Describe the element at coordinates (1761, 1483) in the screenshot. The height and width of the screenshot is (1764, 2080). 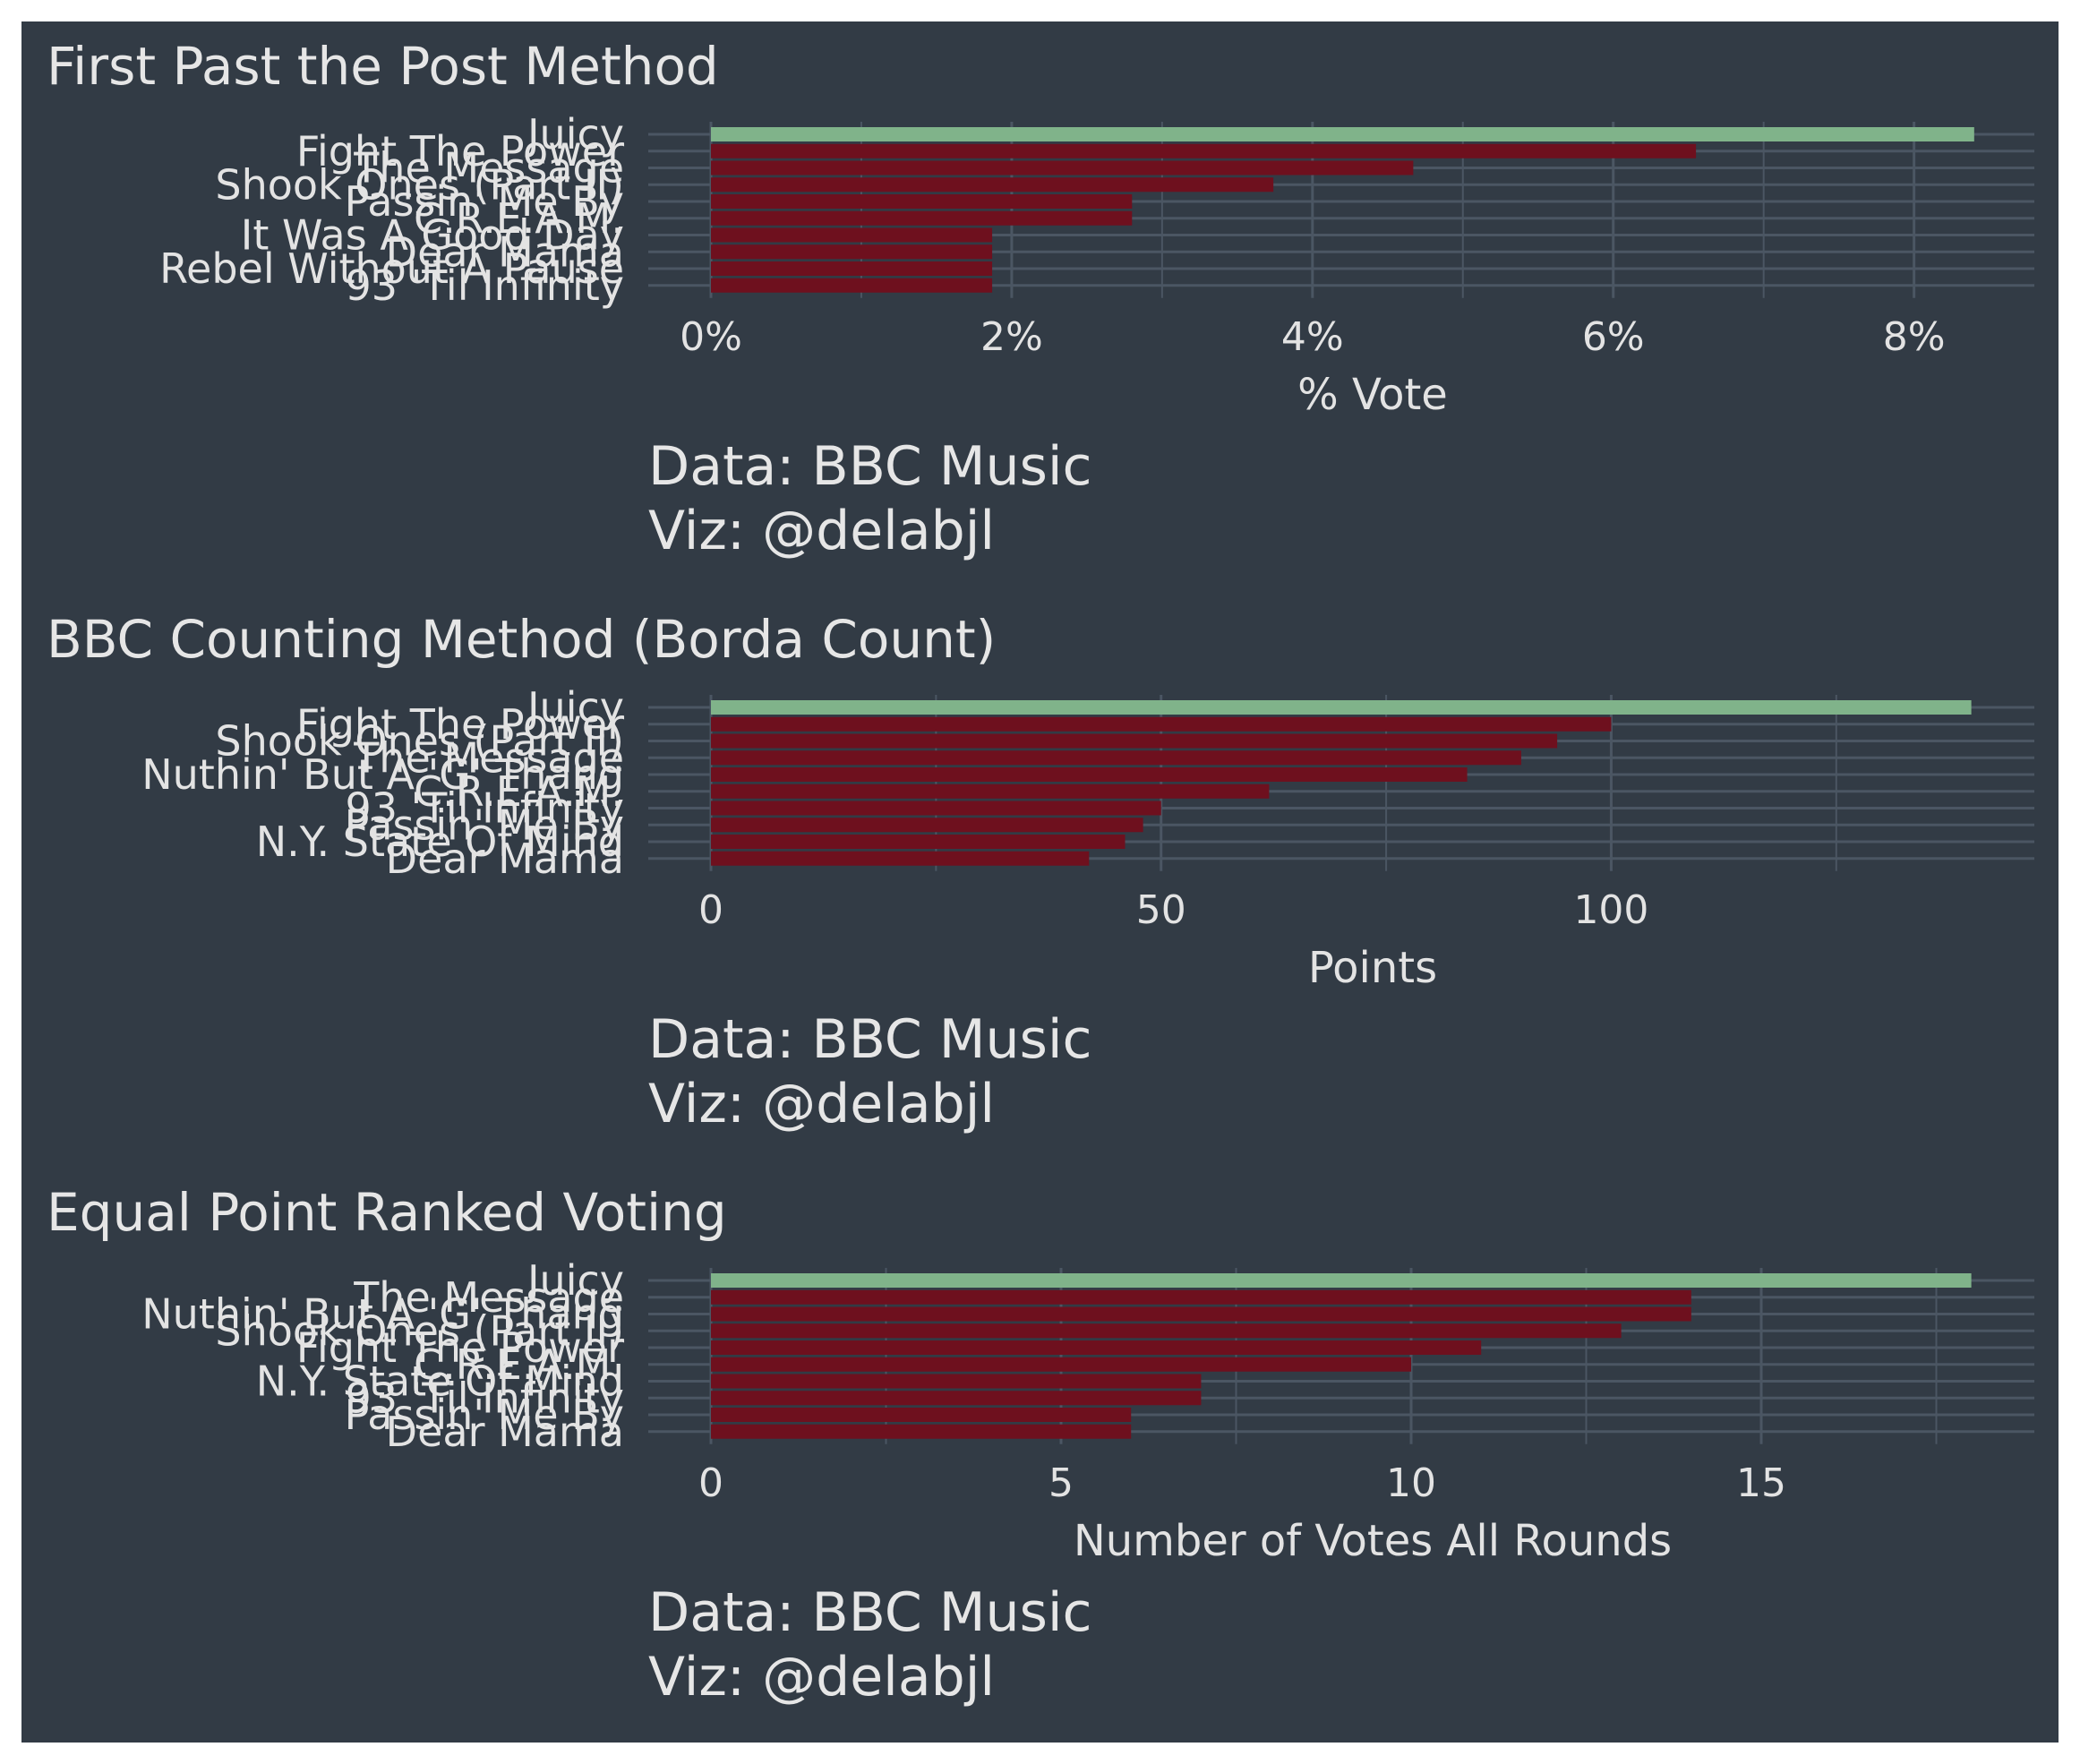
I see `x-tick-label: 15` at that location.